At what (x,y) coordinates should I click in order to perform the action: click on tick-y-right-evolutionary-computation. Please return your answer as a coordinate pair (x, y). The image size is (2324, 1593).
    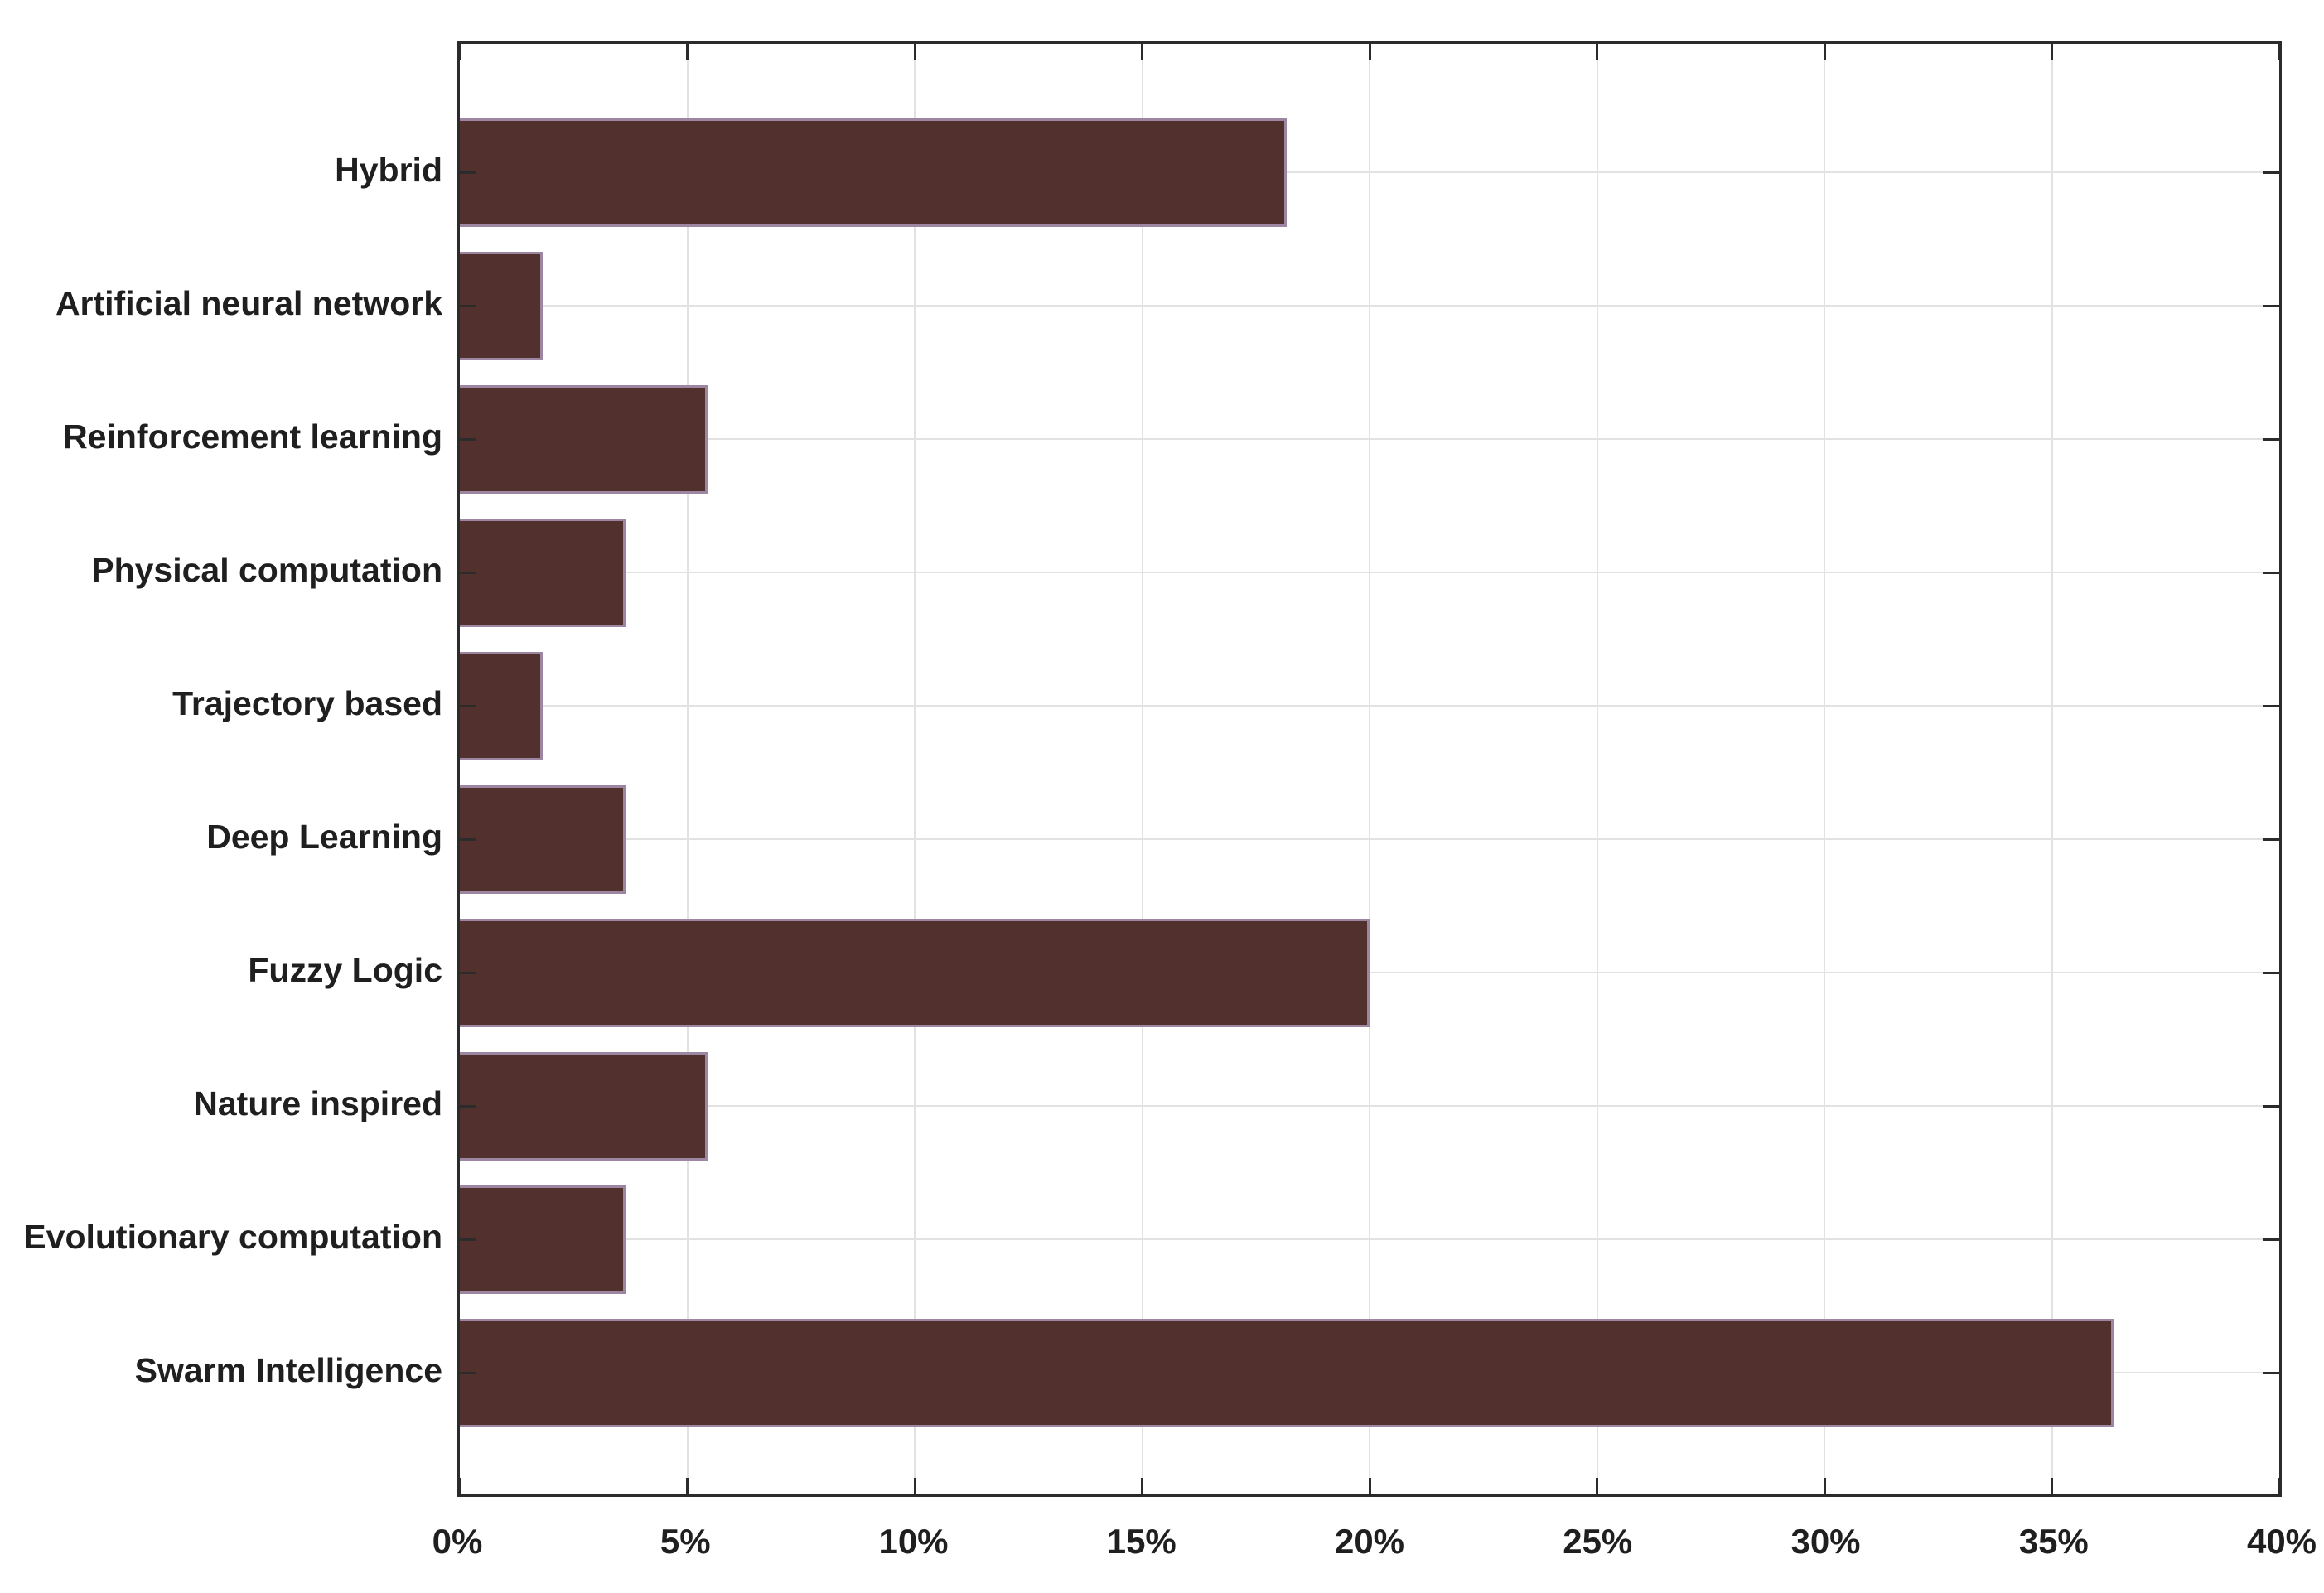
    Looking at the image, I should click on (2271, 1239).